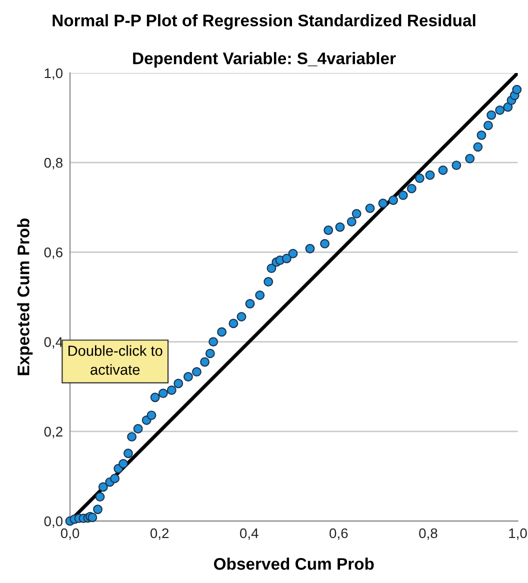 The height and width of the screenshot is (583, 528). I want to click on y-tick-label: 0,2, so click(53, 432).